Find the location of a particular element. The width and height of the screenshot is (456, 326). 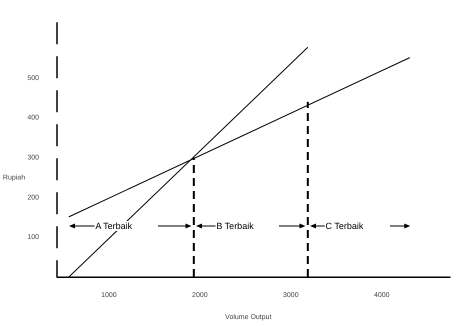

annotation: A Terbaik is located at coordinates (114, 226).